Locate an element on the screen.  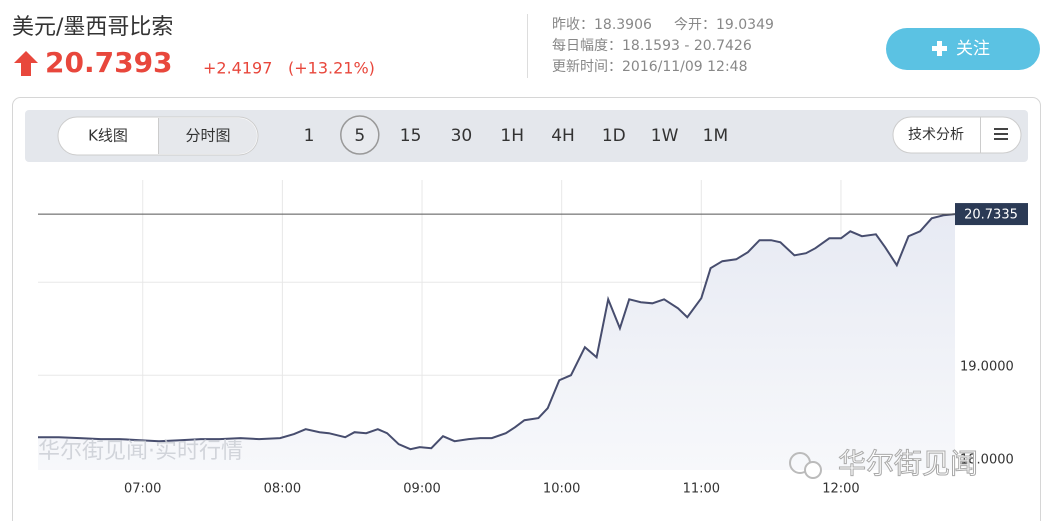
period-button: 30 is located at coordinates (462, 136).